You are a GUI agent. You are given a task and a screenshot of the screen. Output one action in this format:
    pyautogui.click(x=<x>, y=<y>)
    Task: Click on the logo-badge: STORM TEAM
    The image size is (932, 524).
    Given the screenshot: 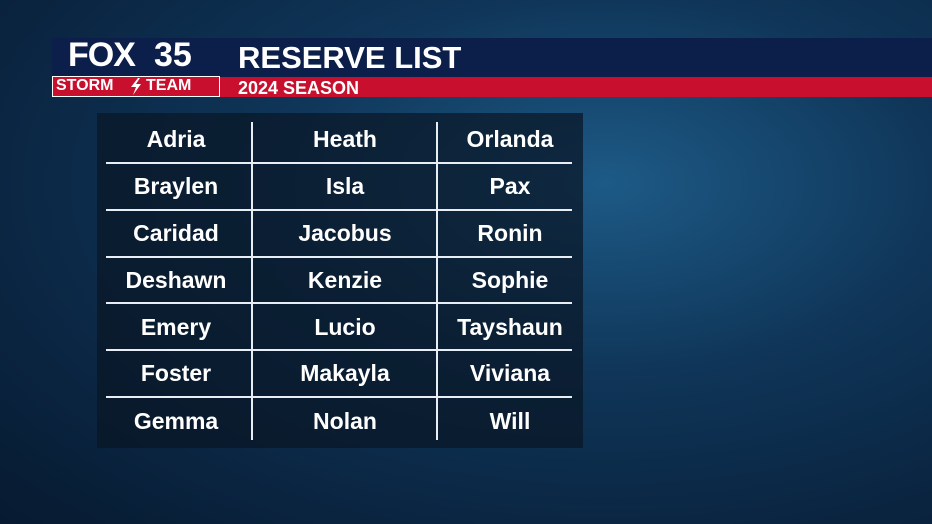 What is the action you would take?
    pyautogui.click(x=136, y=86)
    